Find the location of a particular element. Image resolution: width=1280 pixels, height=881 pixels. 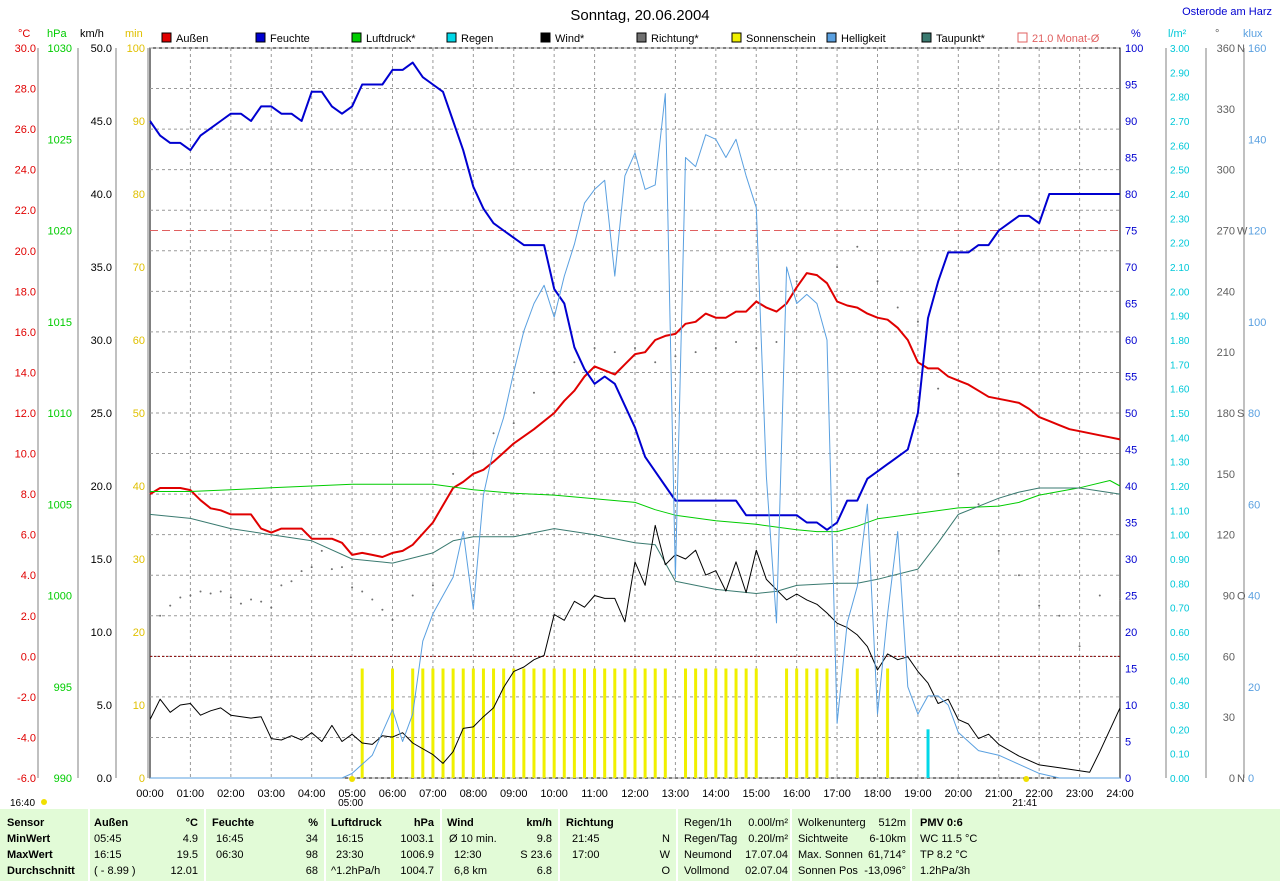

lux-tick-label: 60 is located at coordinates (1254, 505).